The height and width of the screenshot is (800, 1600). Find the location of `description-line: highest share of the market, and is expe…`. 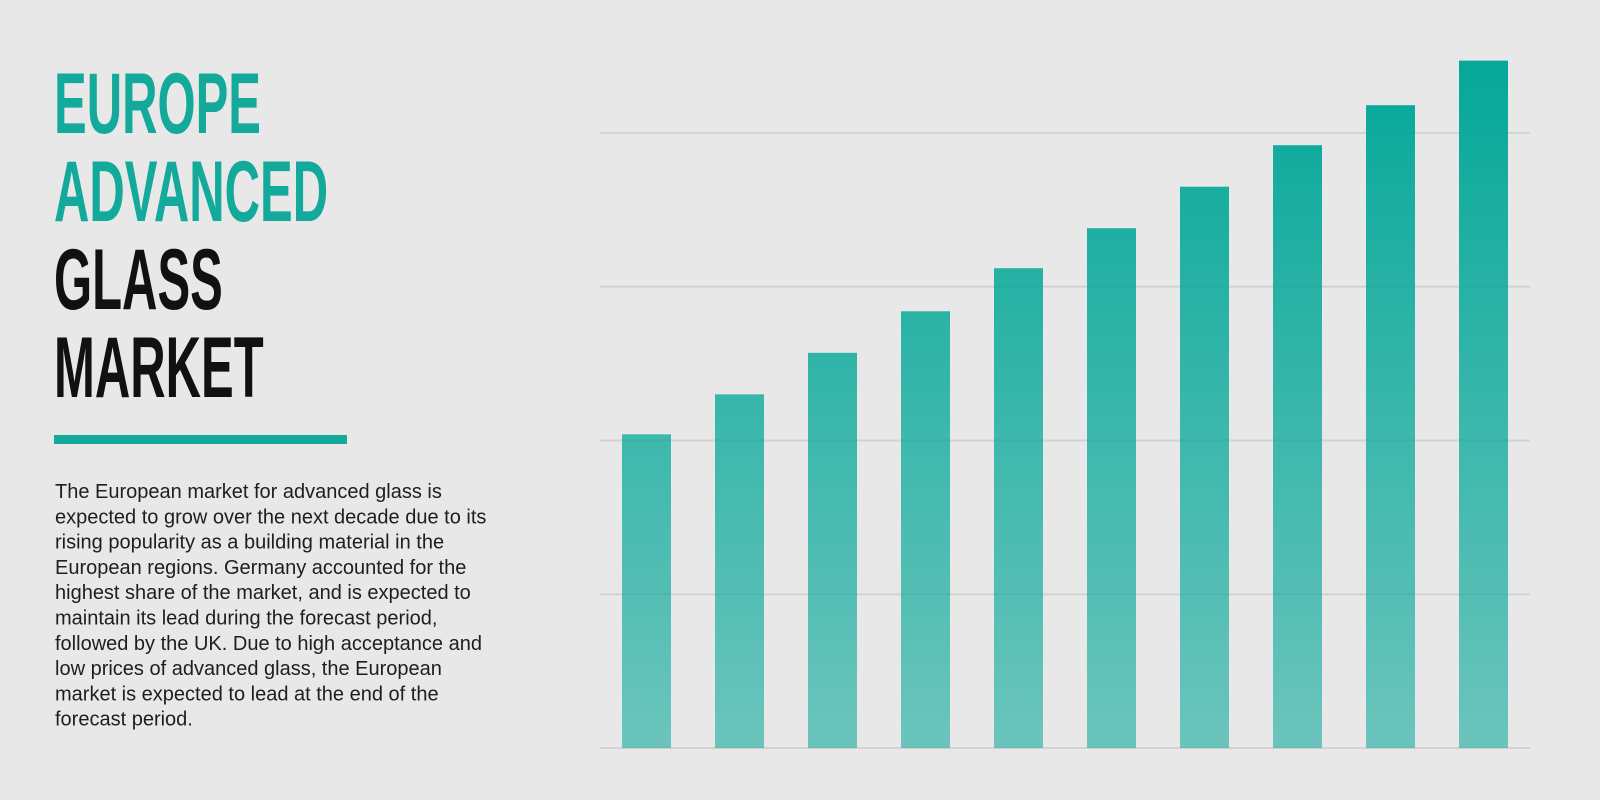

description-line: highest share of the market, and is expe… is located at coordinates (263, 593).